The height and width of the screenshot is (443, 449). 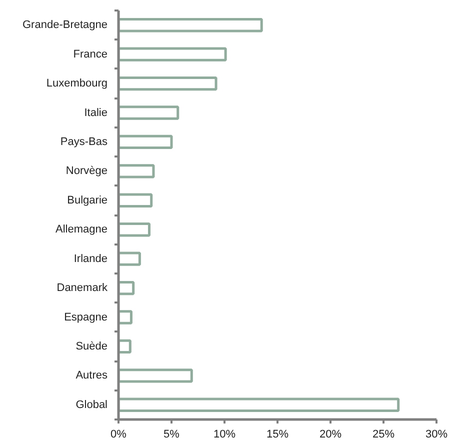 What do you see at coordinates (82, 230) in the screenshot?
I see `y-tick-label: Allemagne` at bounding box center [82, 230].